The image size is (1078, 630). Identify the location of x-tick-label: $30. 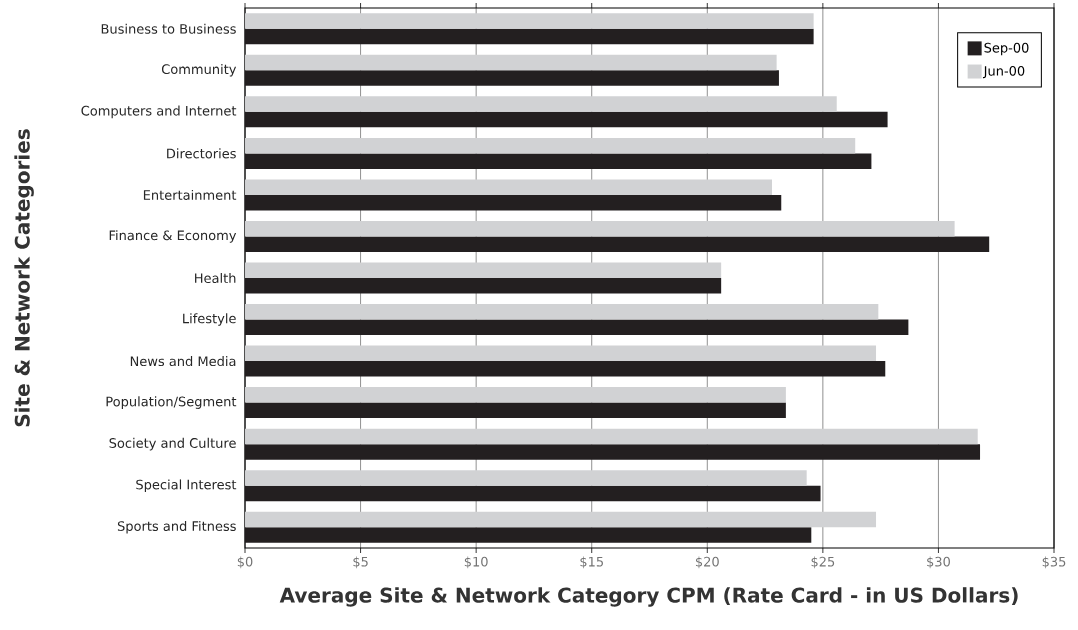
(938, 562).